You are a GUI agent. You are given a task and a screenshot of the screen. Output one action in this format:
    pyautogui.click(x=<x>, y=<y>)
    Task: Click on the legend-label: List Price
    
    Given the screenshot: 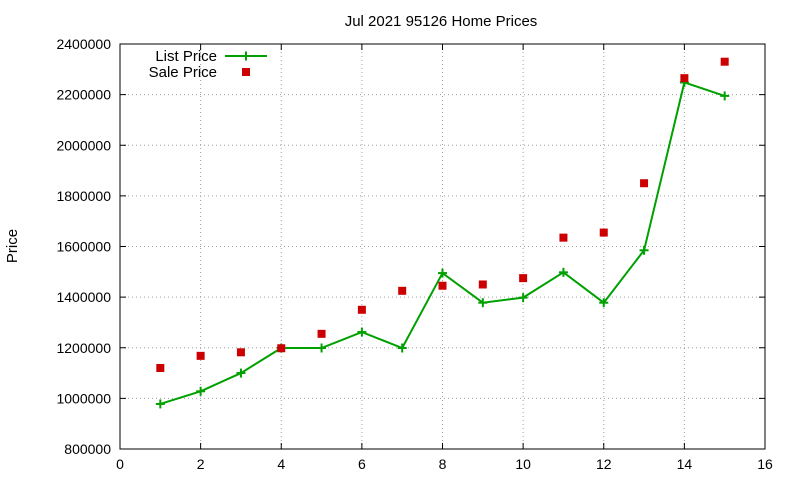 What is the action you would take?
    pyautogui.click(x=186, y=56)
    